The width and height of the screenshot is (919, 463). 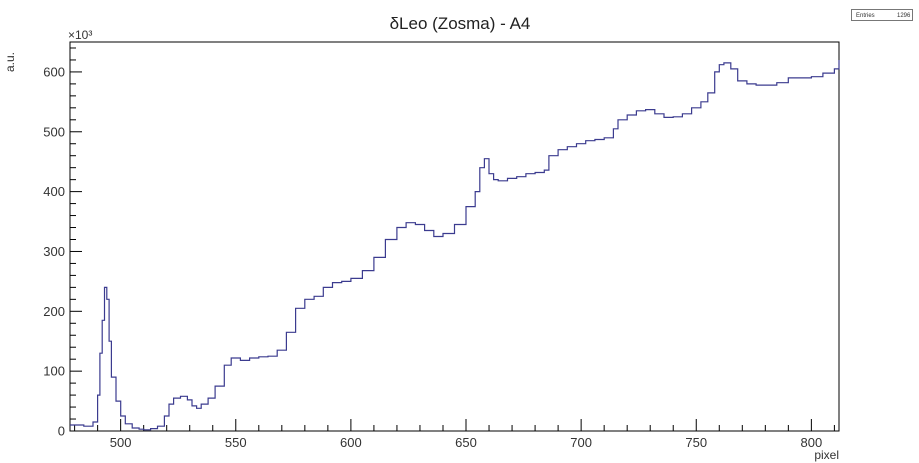 I want to click on y-axis-exponent: ×10³, so click(x=80, y=35).